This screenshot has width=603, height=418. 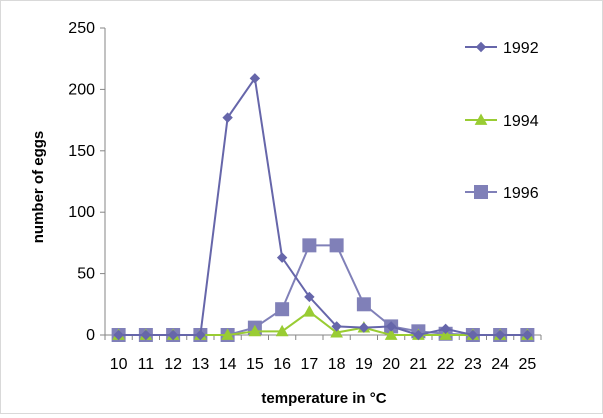 What do you see at coordinates (81, 28) in the screenshot?
I see `y-tick-label: 250` at bounding box center [81, 28].